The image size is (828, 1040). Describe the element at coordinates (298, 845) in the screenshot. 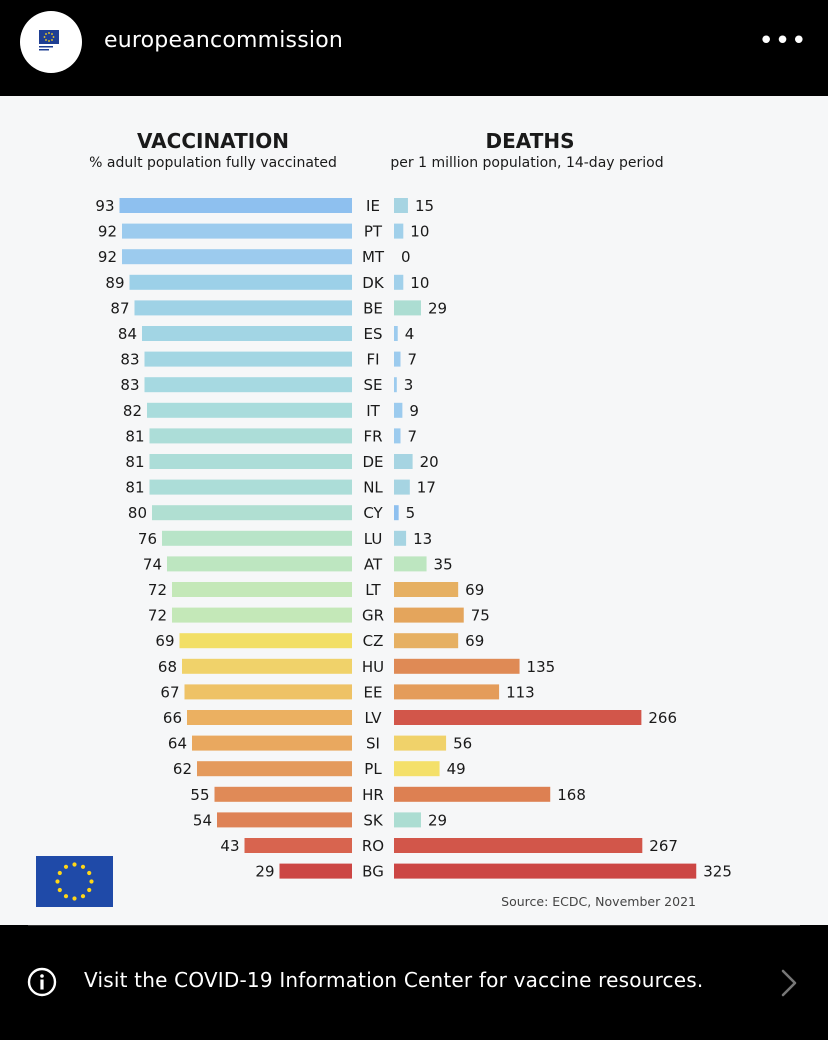

I see `vaccination-bar-ro` at that location.